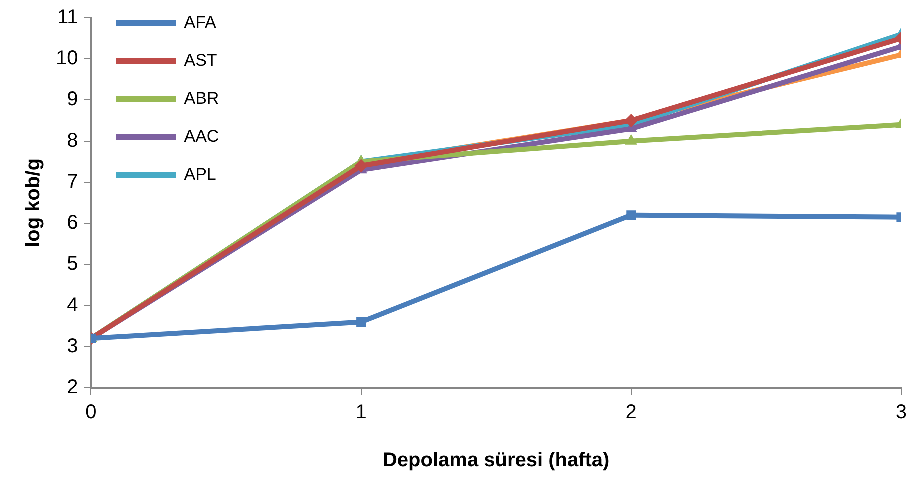 This screenshot has width=913, height=485. Describe the element at coordinates (72, 223) in the screenshot. I see `y-tick-label: 6` at that location.